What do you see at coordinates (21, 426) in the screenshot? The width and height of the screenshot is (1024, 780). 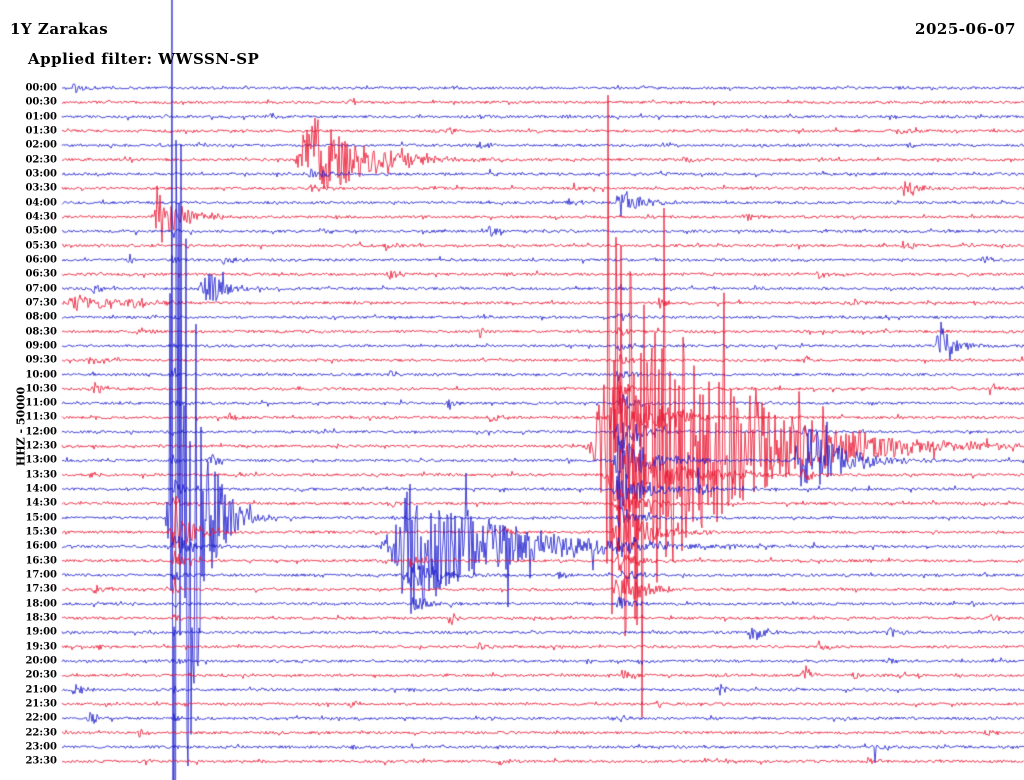 I see `channel-scale-label: HHZ - 50000` at bounding box center [21, 426].